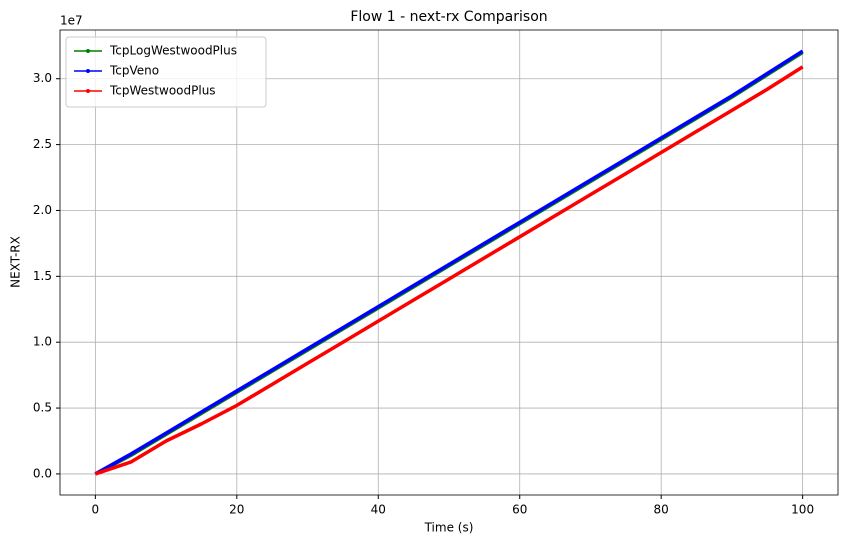 Image resolution: width=846 pixels, height=551 pixels. What do you see at coordinates (71, 21) in the screenshot?
I see `y-offset-label: 1e7` at bounding box center [71, 21].